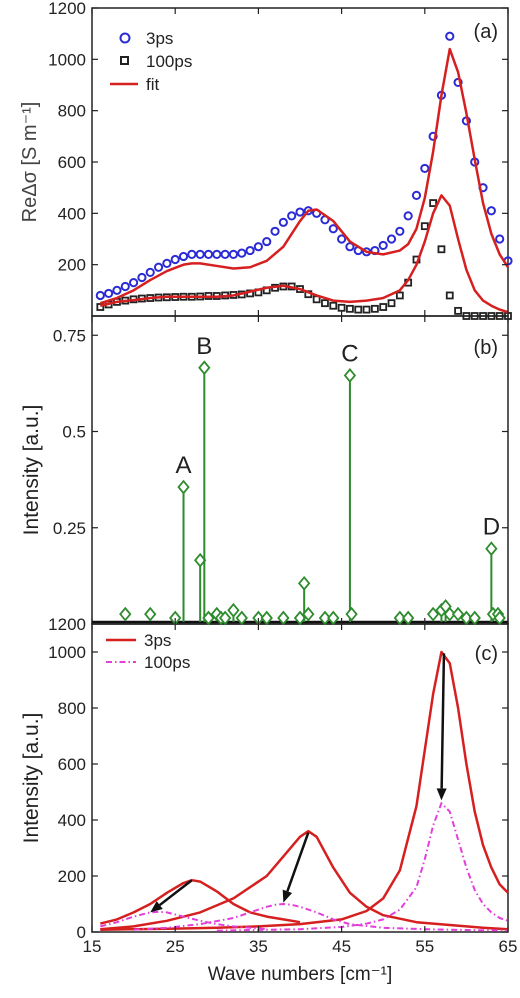  I want to click on legend-a: 3ps 100ps fit, so click(151, 61).